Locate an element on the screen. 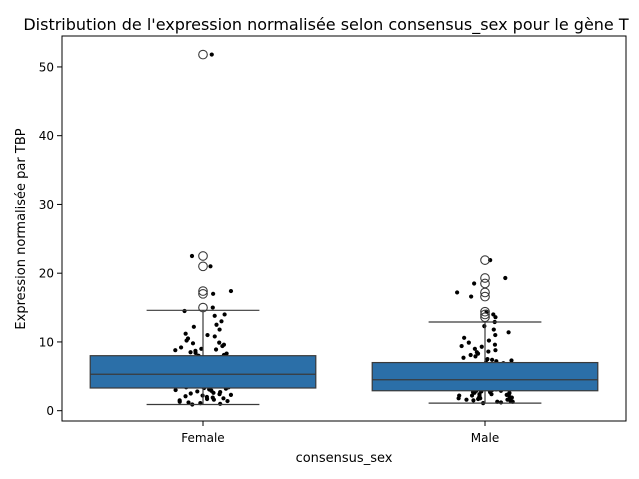  y-tick-label: 0 is located at coordinates (50, 411).